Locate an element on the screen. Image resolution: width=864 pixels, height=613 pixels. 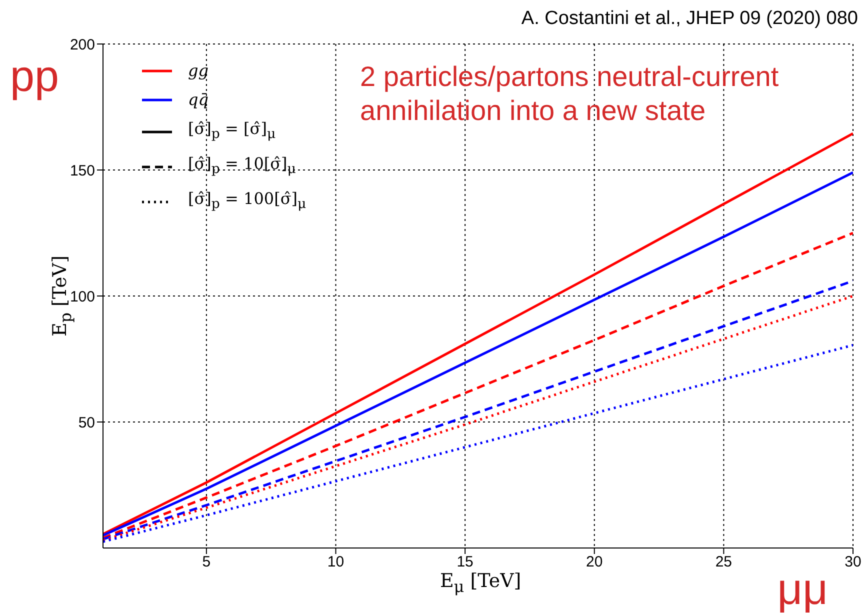
y-tick-label: 50 is located at coordinates (86, 423).